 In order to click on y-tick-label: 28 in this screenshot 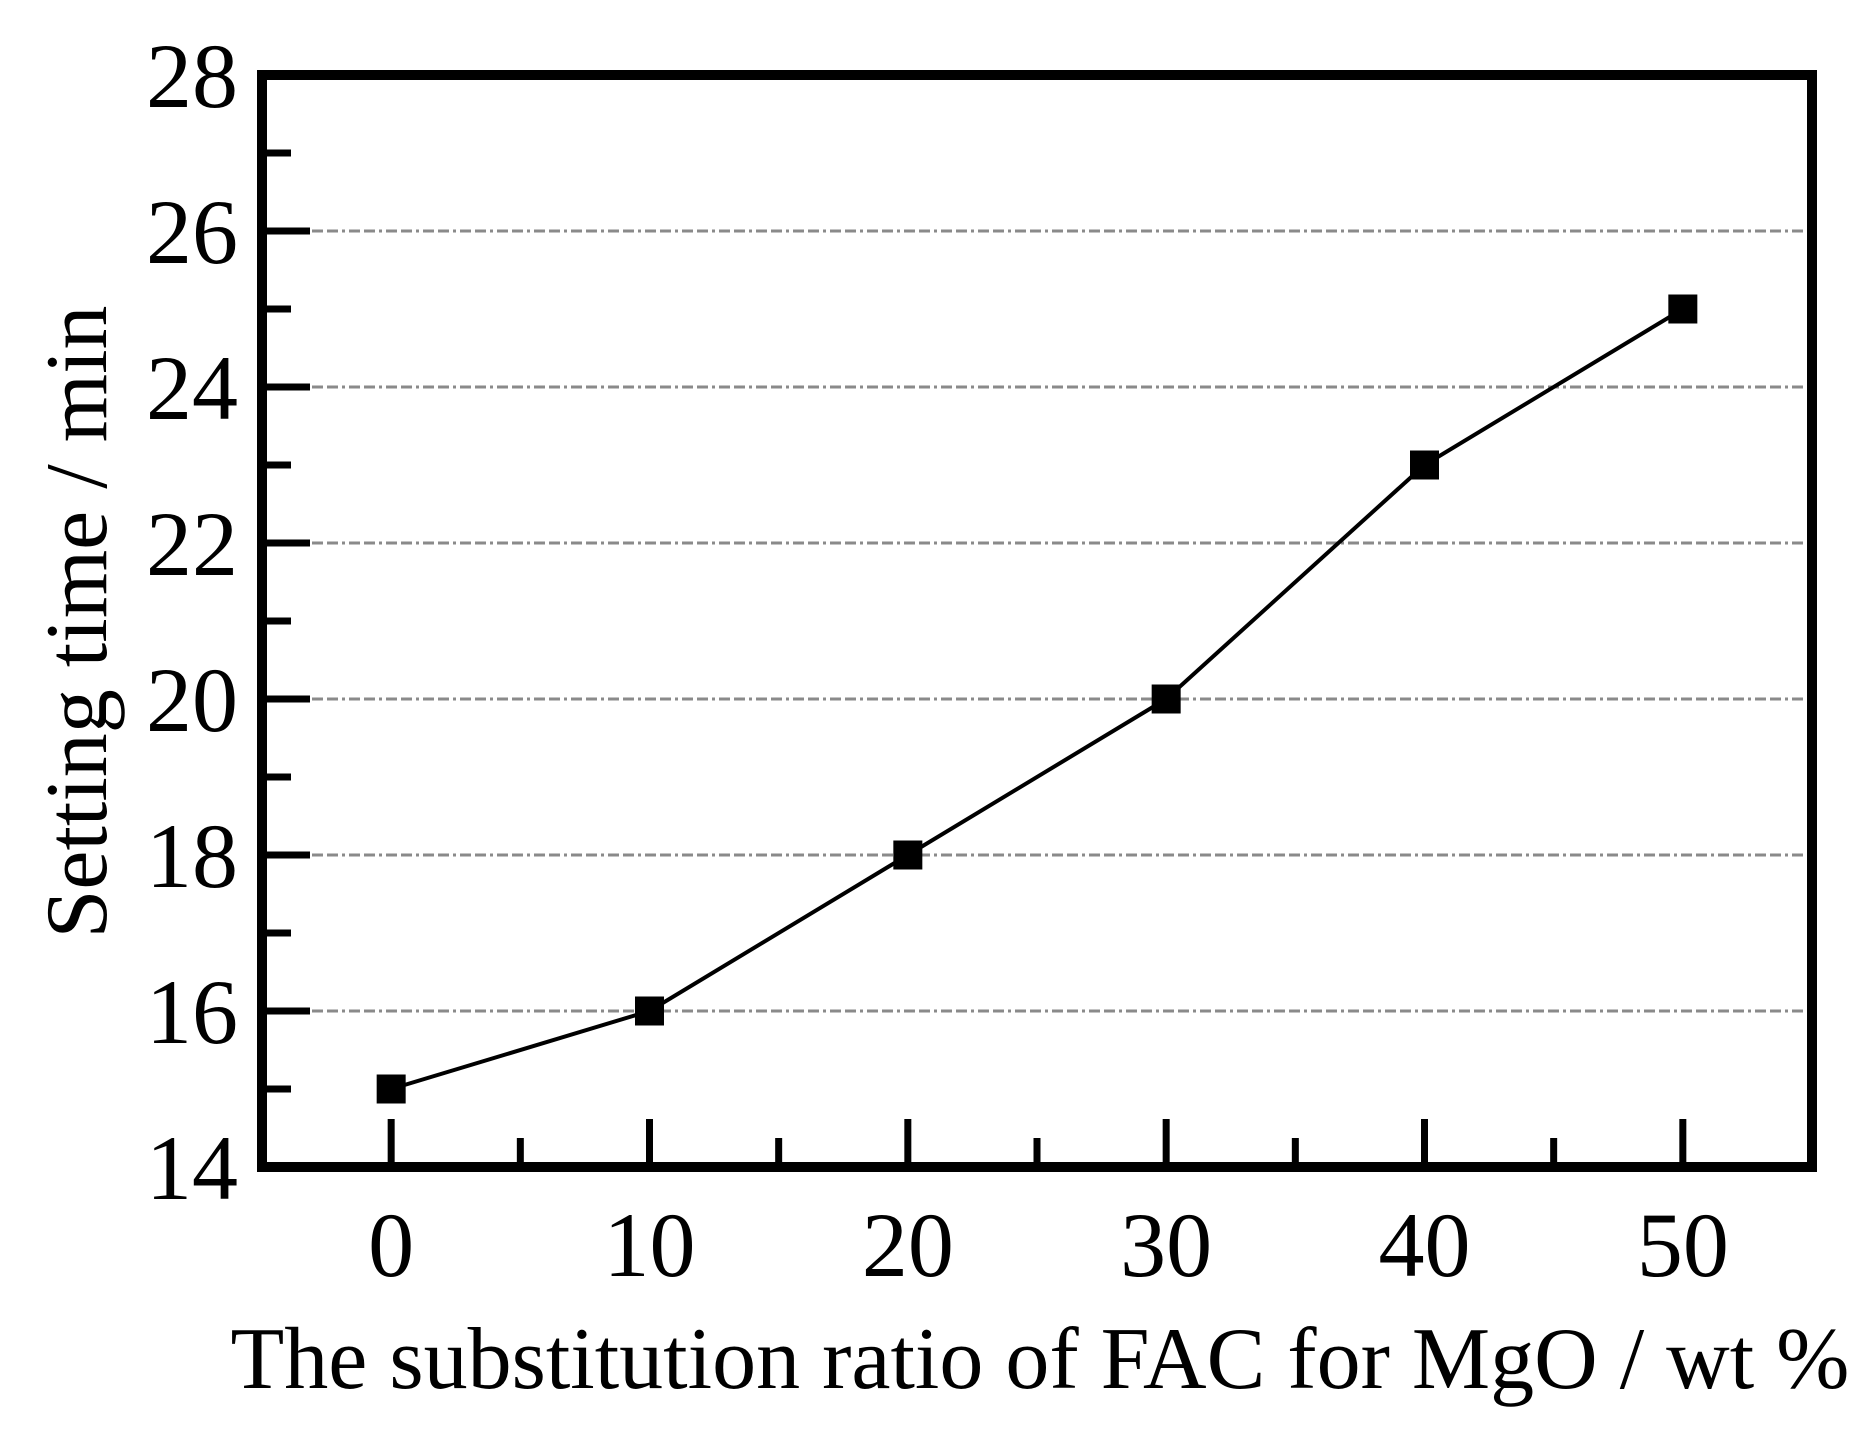, I will do `click(192, 76)`.